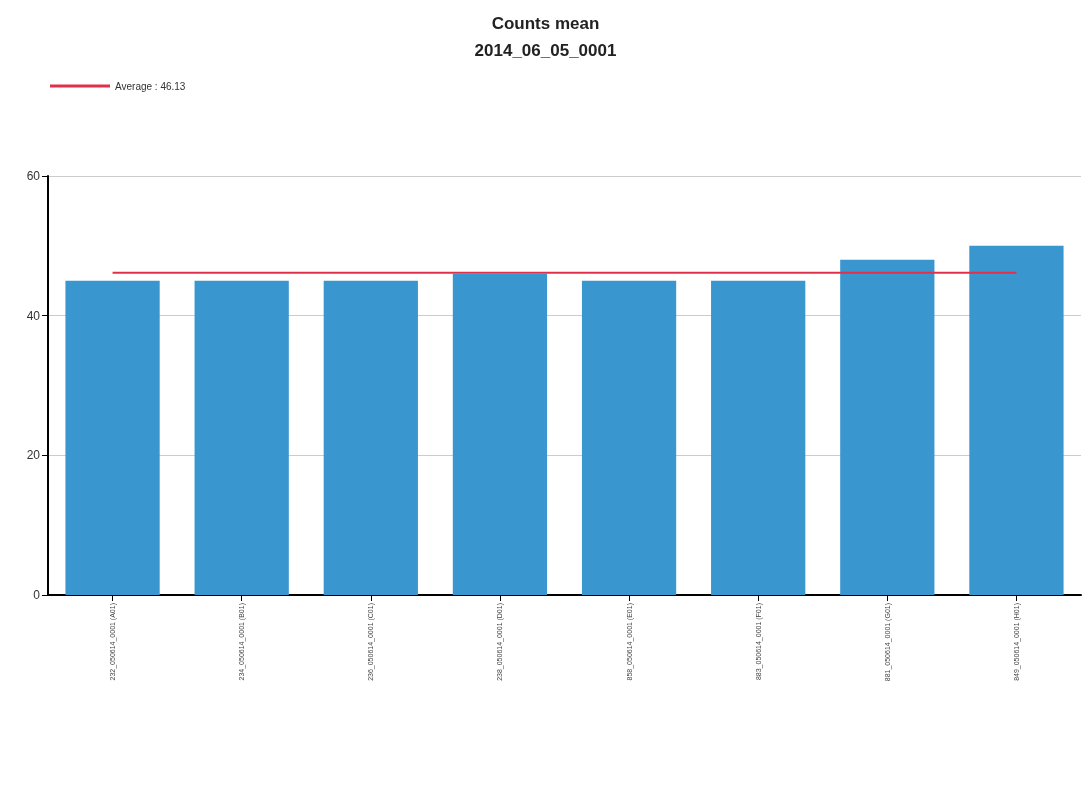 The height and width of the screenshot is (797, 1091). What do you see at coordinates (545, 23) in the screenshot?
I see `chart-title: Counts mean` at bounding box center [545, 23].